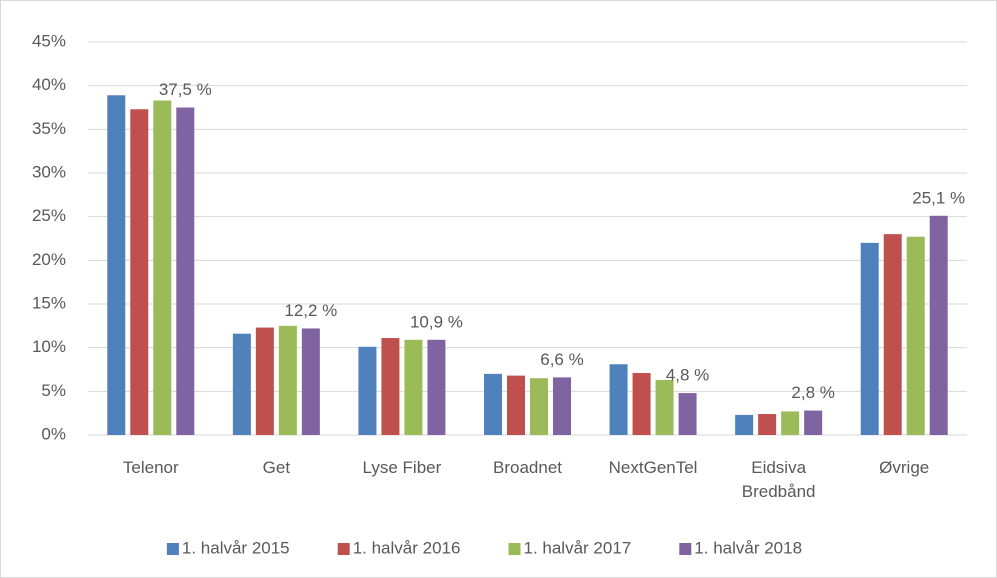 This screenshot has width=997, height=578. What do you see at coordinates (938, 197) in the screenshot?
I see `data-label: 25,1 %` at bounding box center [938, 197].